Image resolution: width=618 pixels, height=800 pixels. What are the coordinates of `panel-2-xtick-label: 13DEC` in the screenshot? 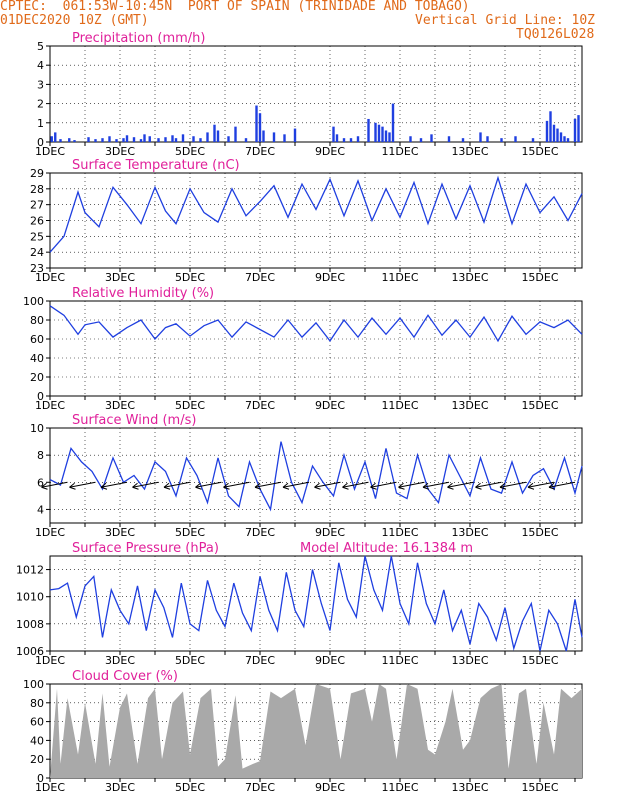 It's located at (469, 405).